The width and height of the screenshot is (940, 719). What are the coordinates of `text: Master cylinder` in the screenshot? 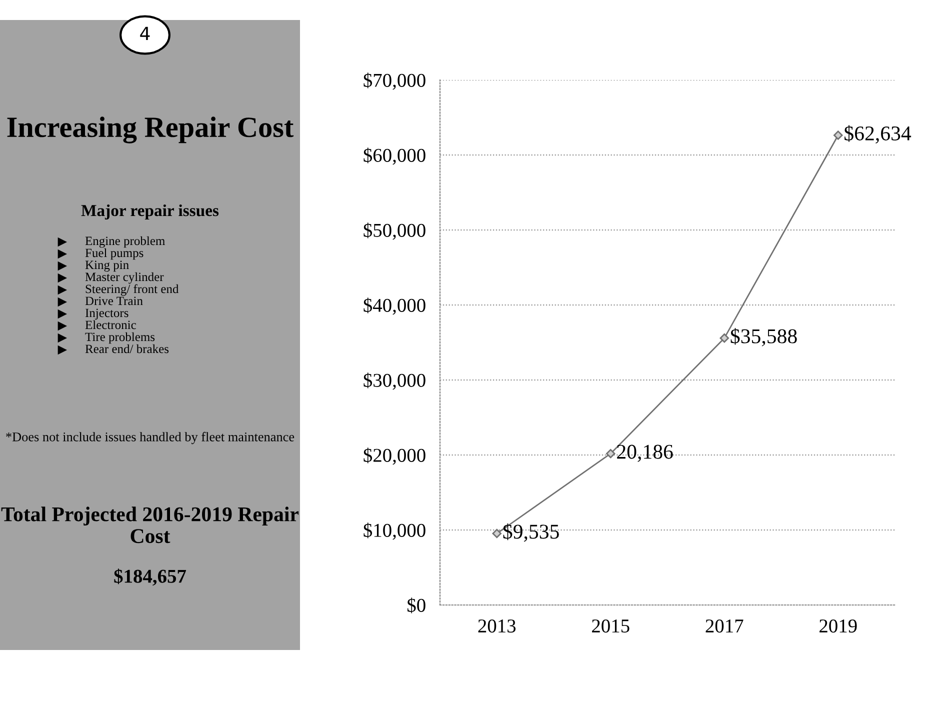 It's located at (124, 278).